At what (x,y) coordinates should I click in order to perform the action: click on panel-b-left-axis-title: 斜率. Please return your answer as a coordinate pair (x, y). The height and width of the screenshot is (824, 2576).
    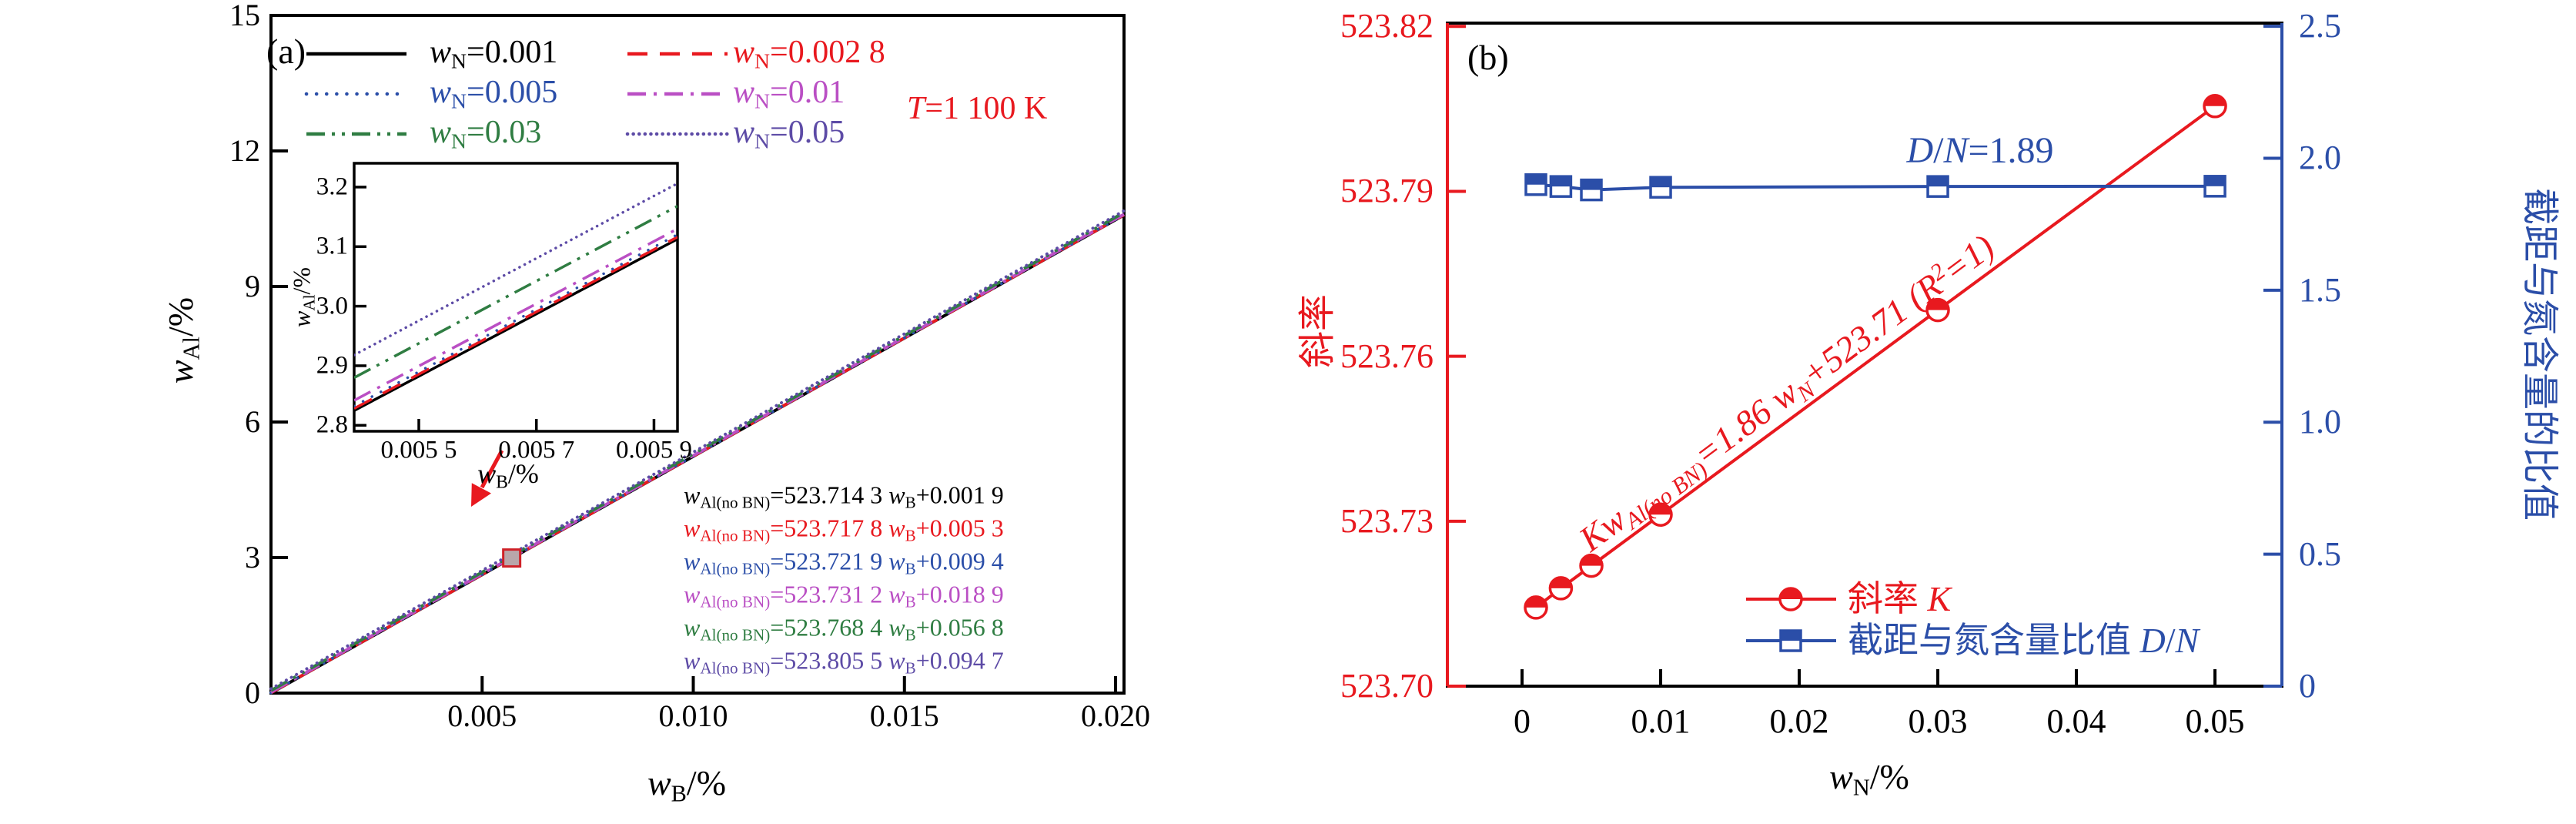
    Looking at the image, I should click on (1317, 331).